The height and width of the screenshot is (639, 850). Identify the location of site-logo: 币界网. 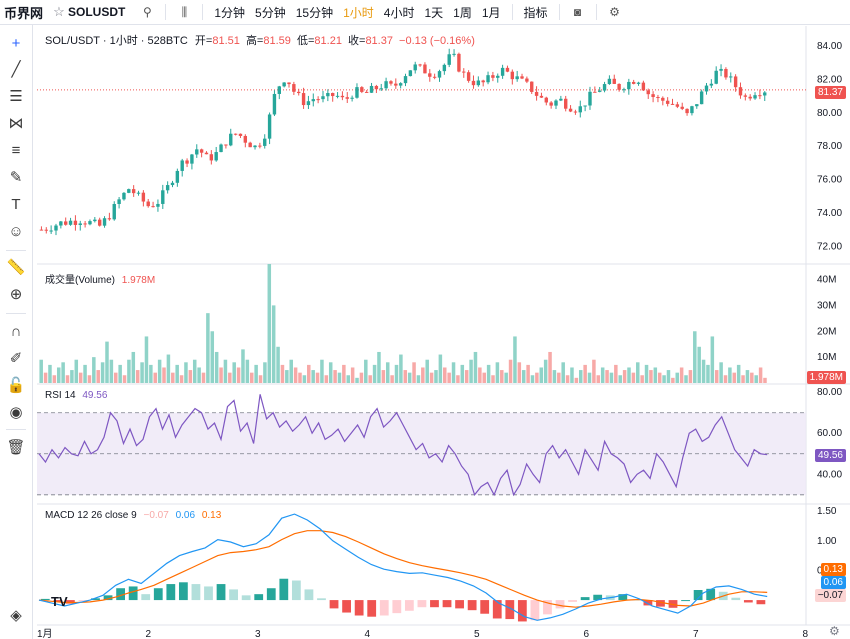
(24, 13).